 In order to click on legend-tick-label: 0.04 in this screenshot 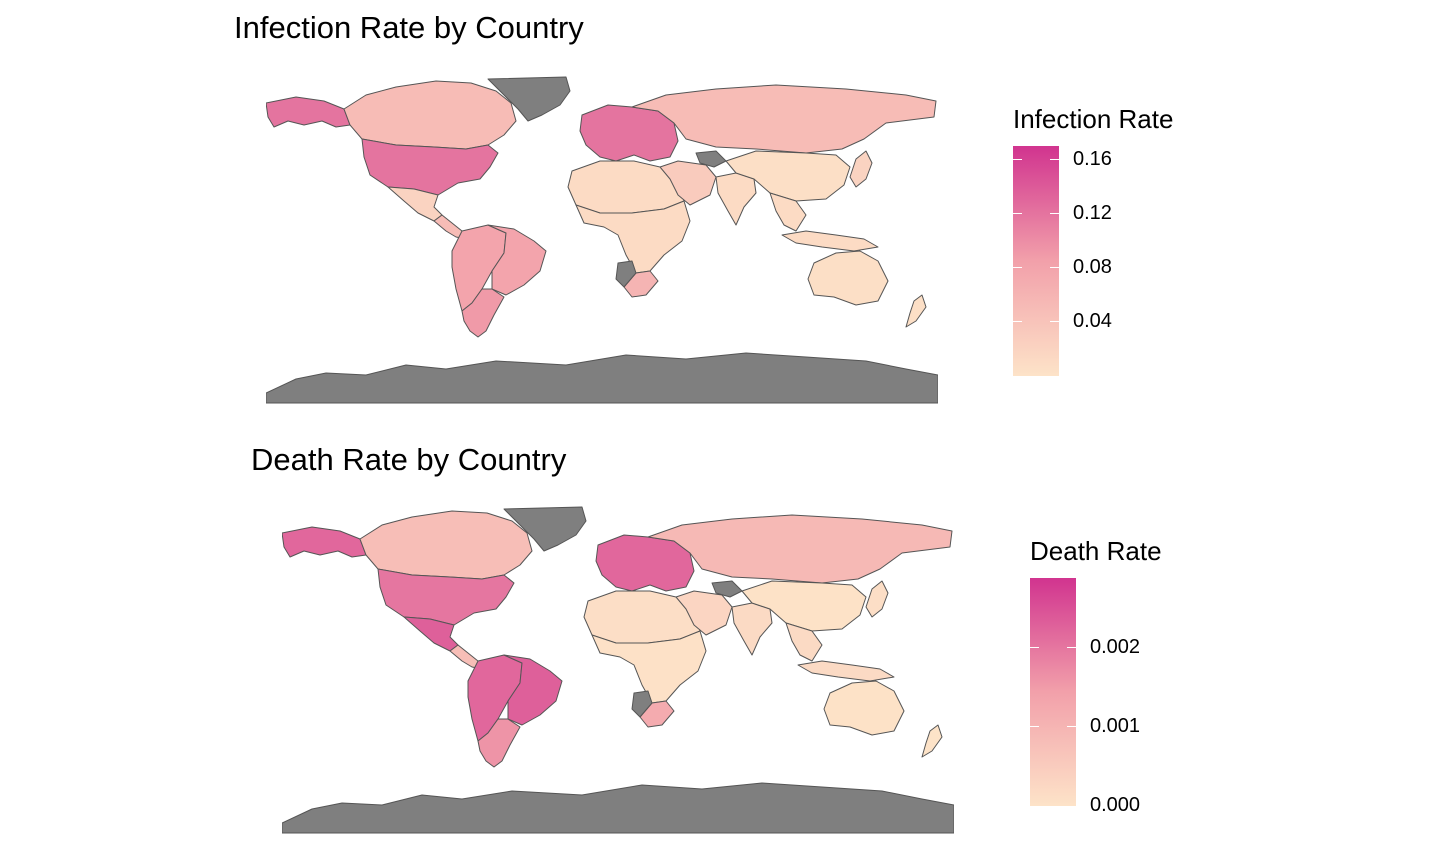, I will do `click(1092, 320)`.